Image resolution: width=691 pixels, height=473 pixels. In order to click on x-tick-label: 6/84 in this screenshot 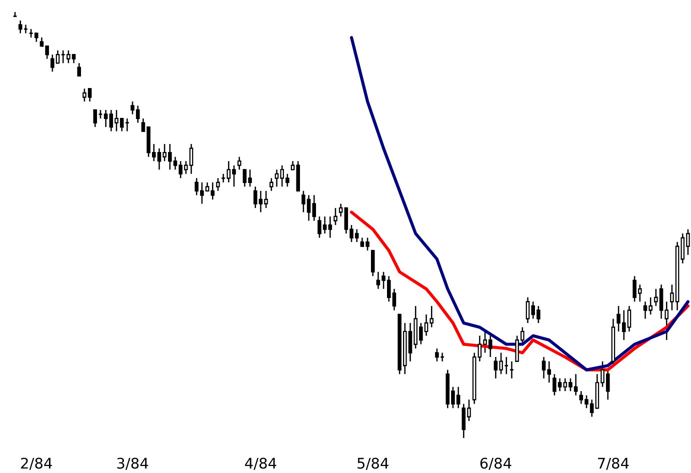, I will do `click(496, 464)`.